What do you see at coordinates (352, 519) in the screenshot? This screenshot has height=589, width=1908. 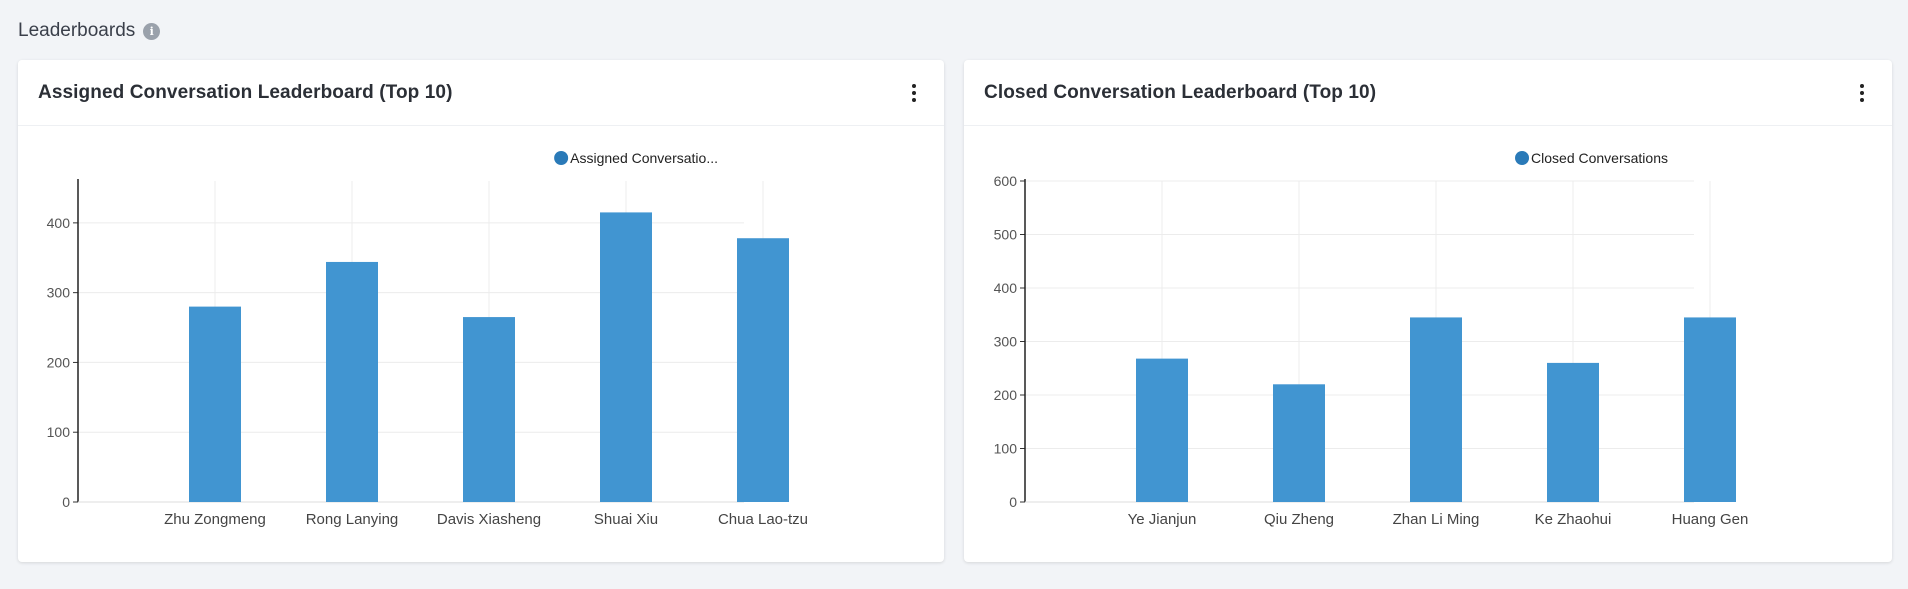 I see `x-tick-label: Rong Lanying` at bounding box center [352, 519].